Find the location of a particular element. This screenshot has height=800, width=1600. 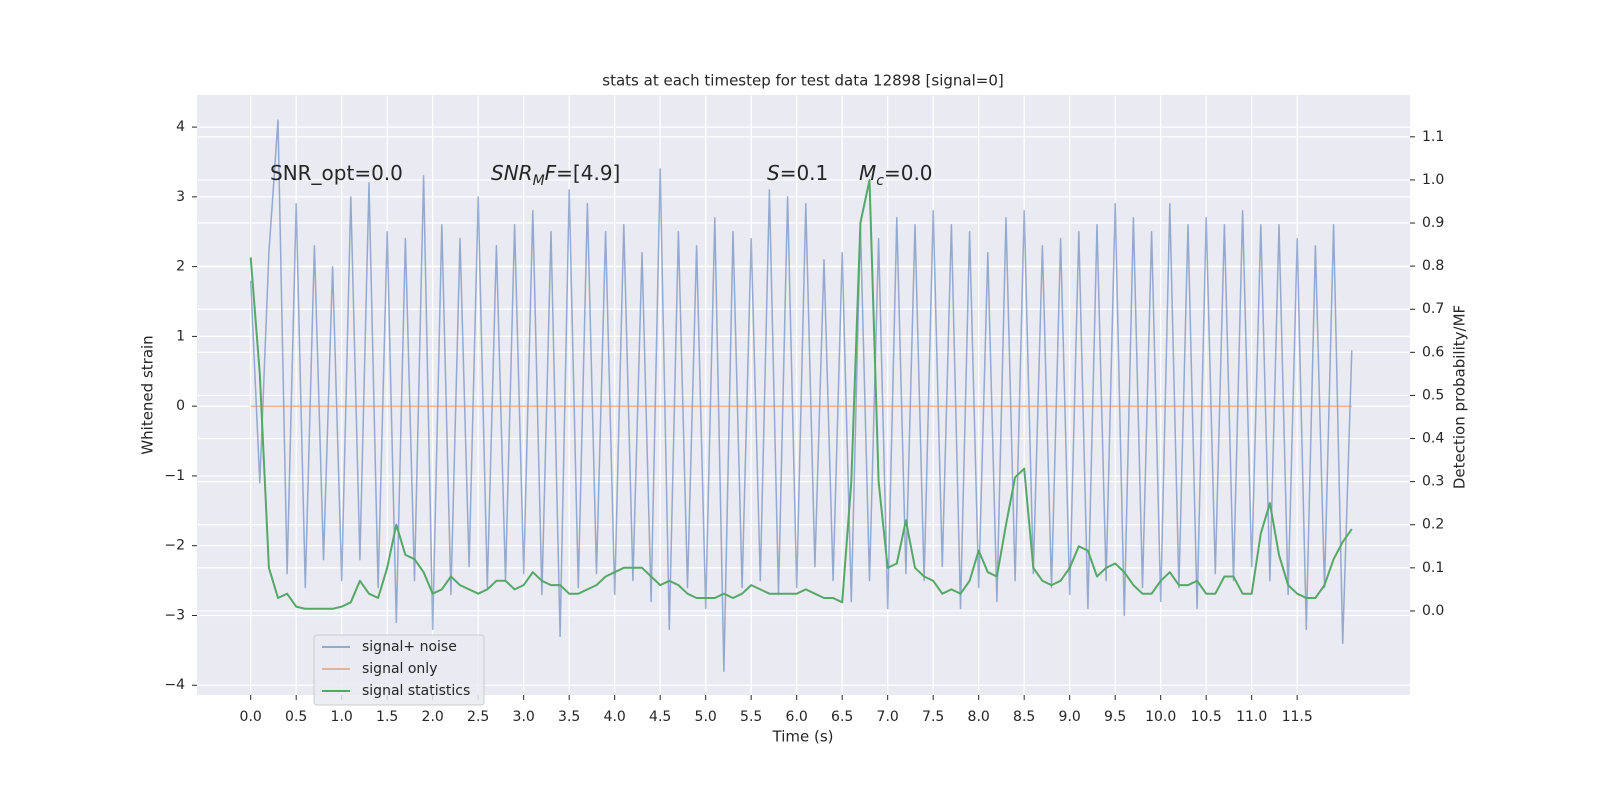

x-tick-label: 9.0 is located at coordinates (1070, 717).